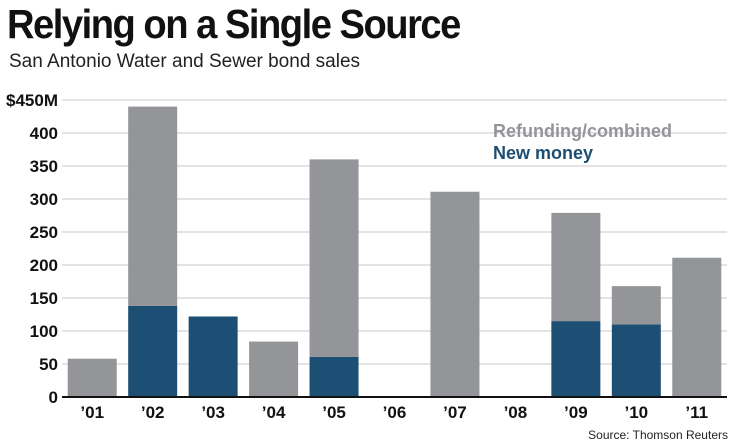  What do you see at coordinates (92, 412) in the screenshot?
I see `x-tick-label-0: ’01` at bounding box center [92, 412].